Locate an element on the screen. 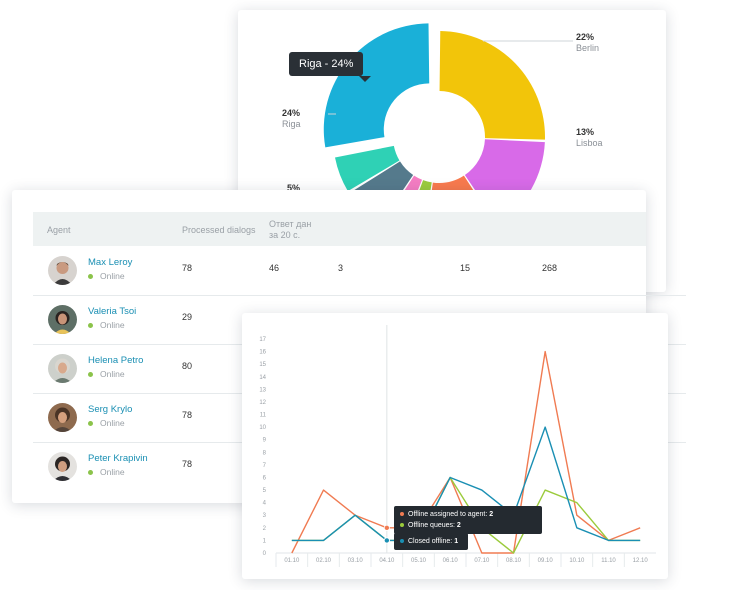 Image resolution: width=730 pixels, height=590 pixels. column-header-answered: Ответ дан за 20 с. is located at coordinates (290, 230).